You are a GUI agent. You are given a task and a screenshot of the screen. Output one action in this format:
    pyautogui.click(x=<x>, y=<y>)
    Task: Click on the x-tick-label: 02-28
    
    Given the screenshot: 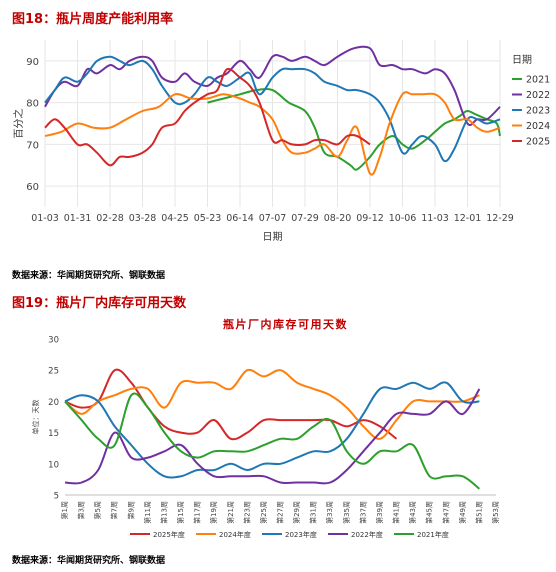 What is the action you would take?
    pyautogui.click(x=110, y=218)
    